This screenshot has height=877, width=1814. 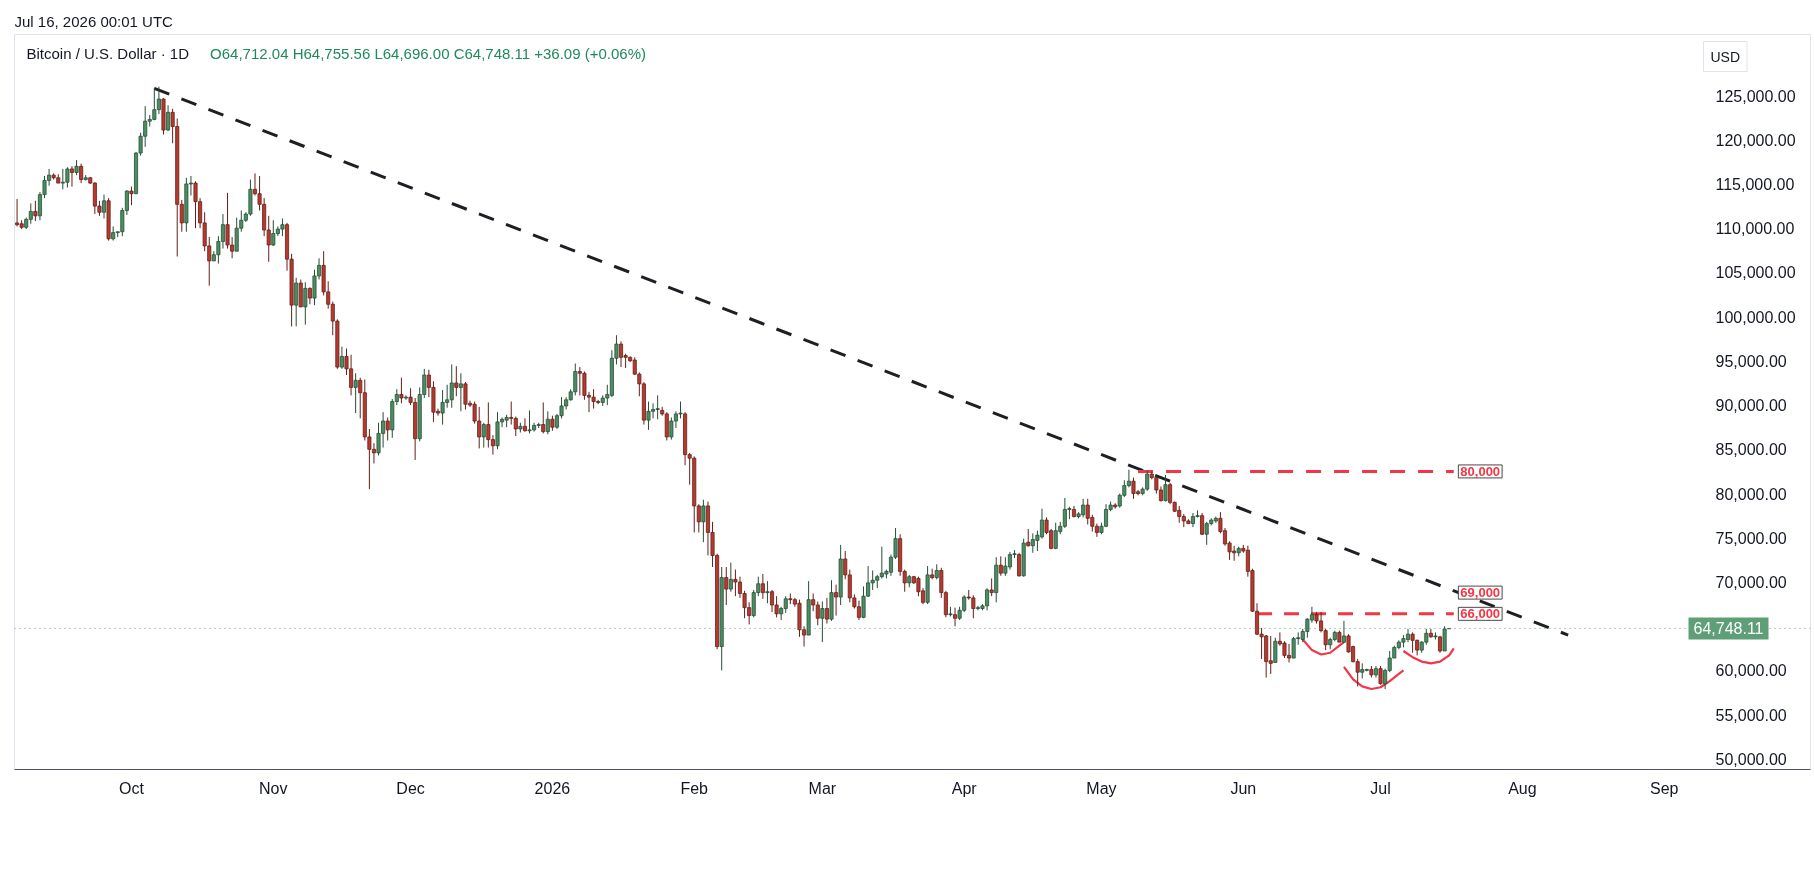 I want to click on x-tick-label: Nov, so click(x=273, y=788).